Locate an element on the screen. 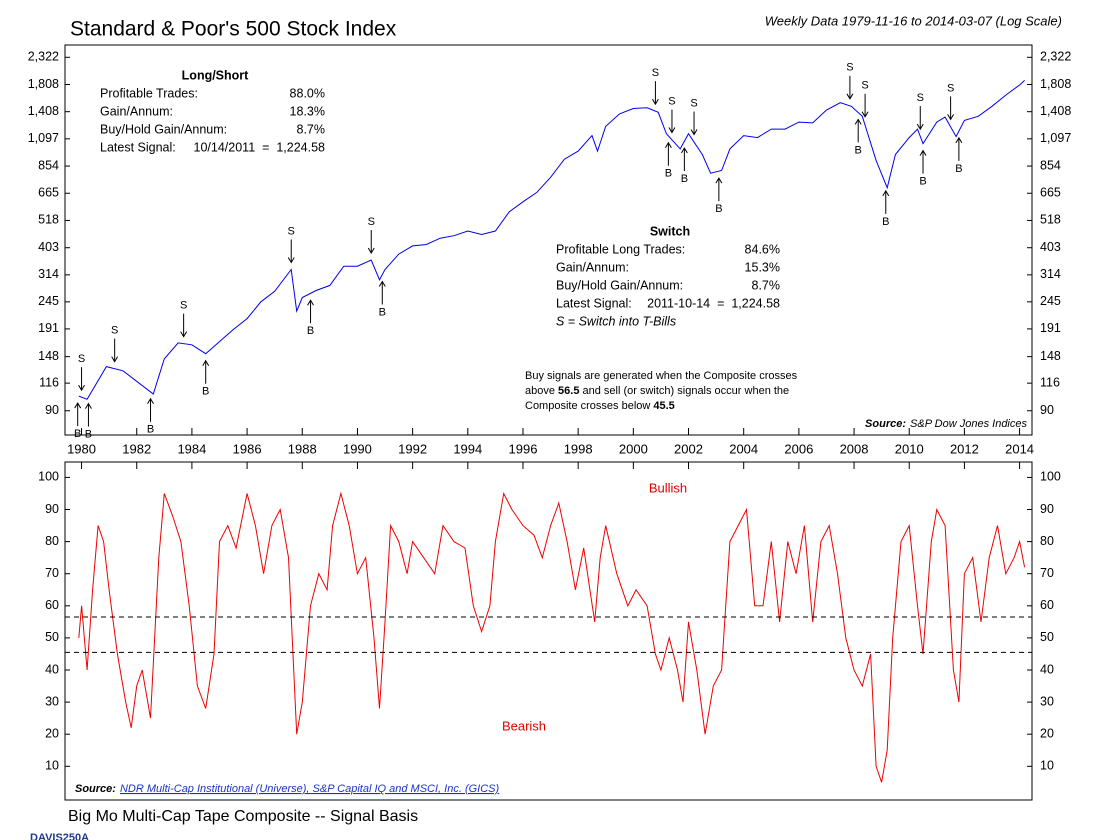 Image resolution: width=1099 pixels, height=840 pixels. y-tick-label: 10 is located at coordinates (52, 766).